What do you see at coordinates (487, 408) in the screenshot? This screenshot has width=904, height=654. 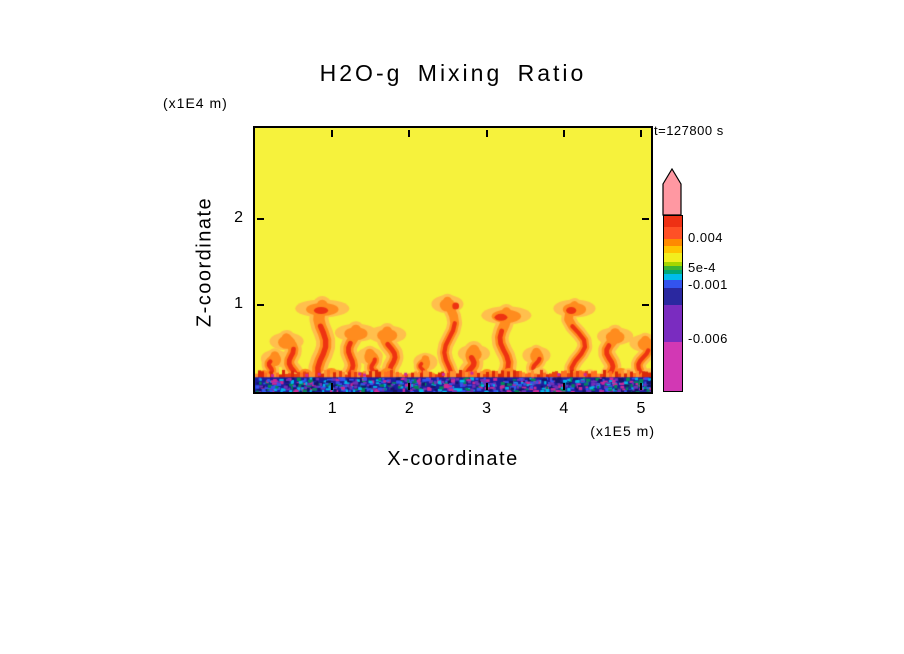 I see `x-tick-label: 3` at bounding box center [487, 408].